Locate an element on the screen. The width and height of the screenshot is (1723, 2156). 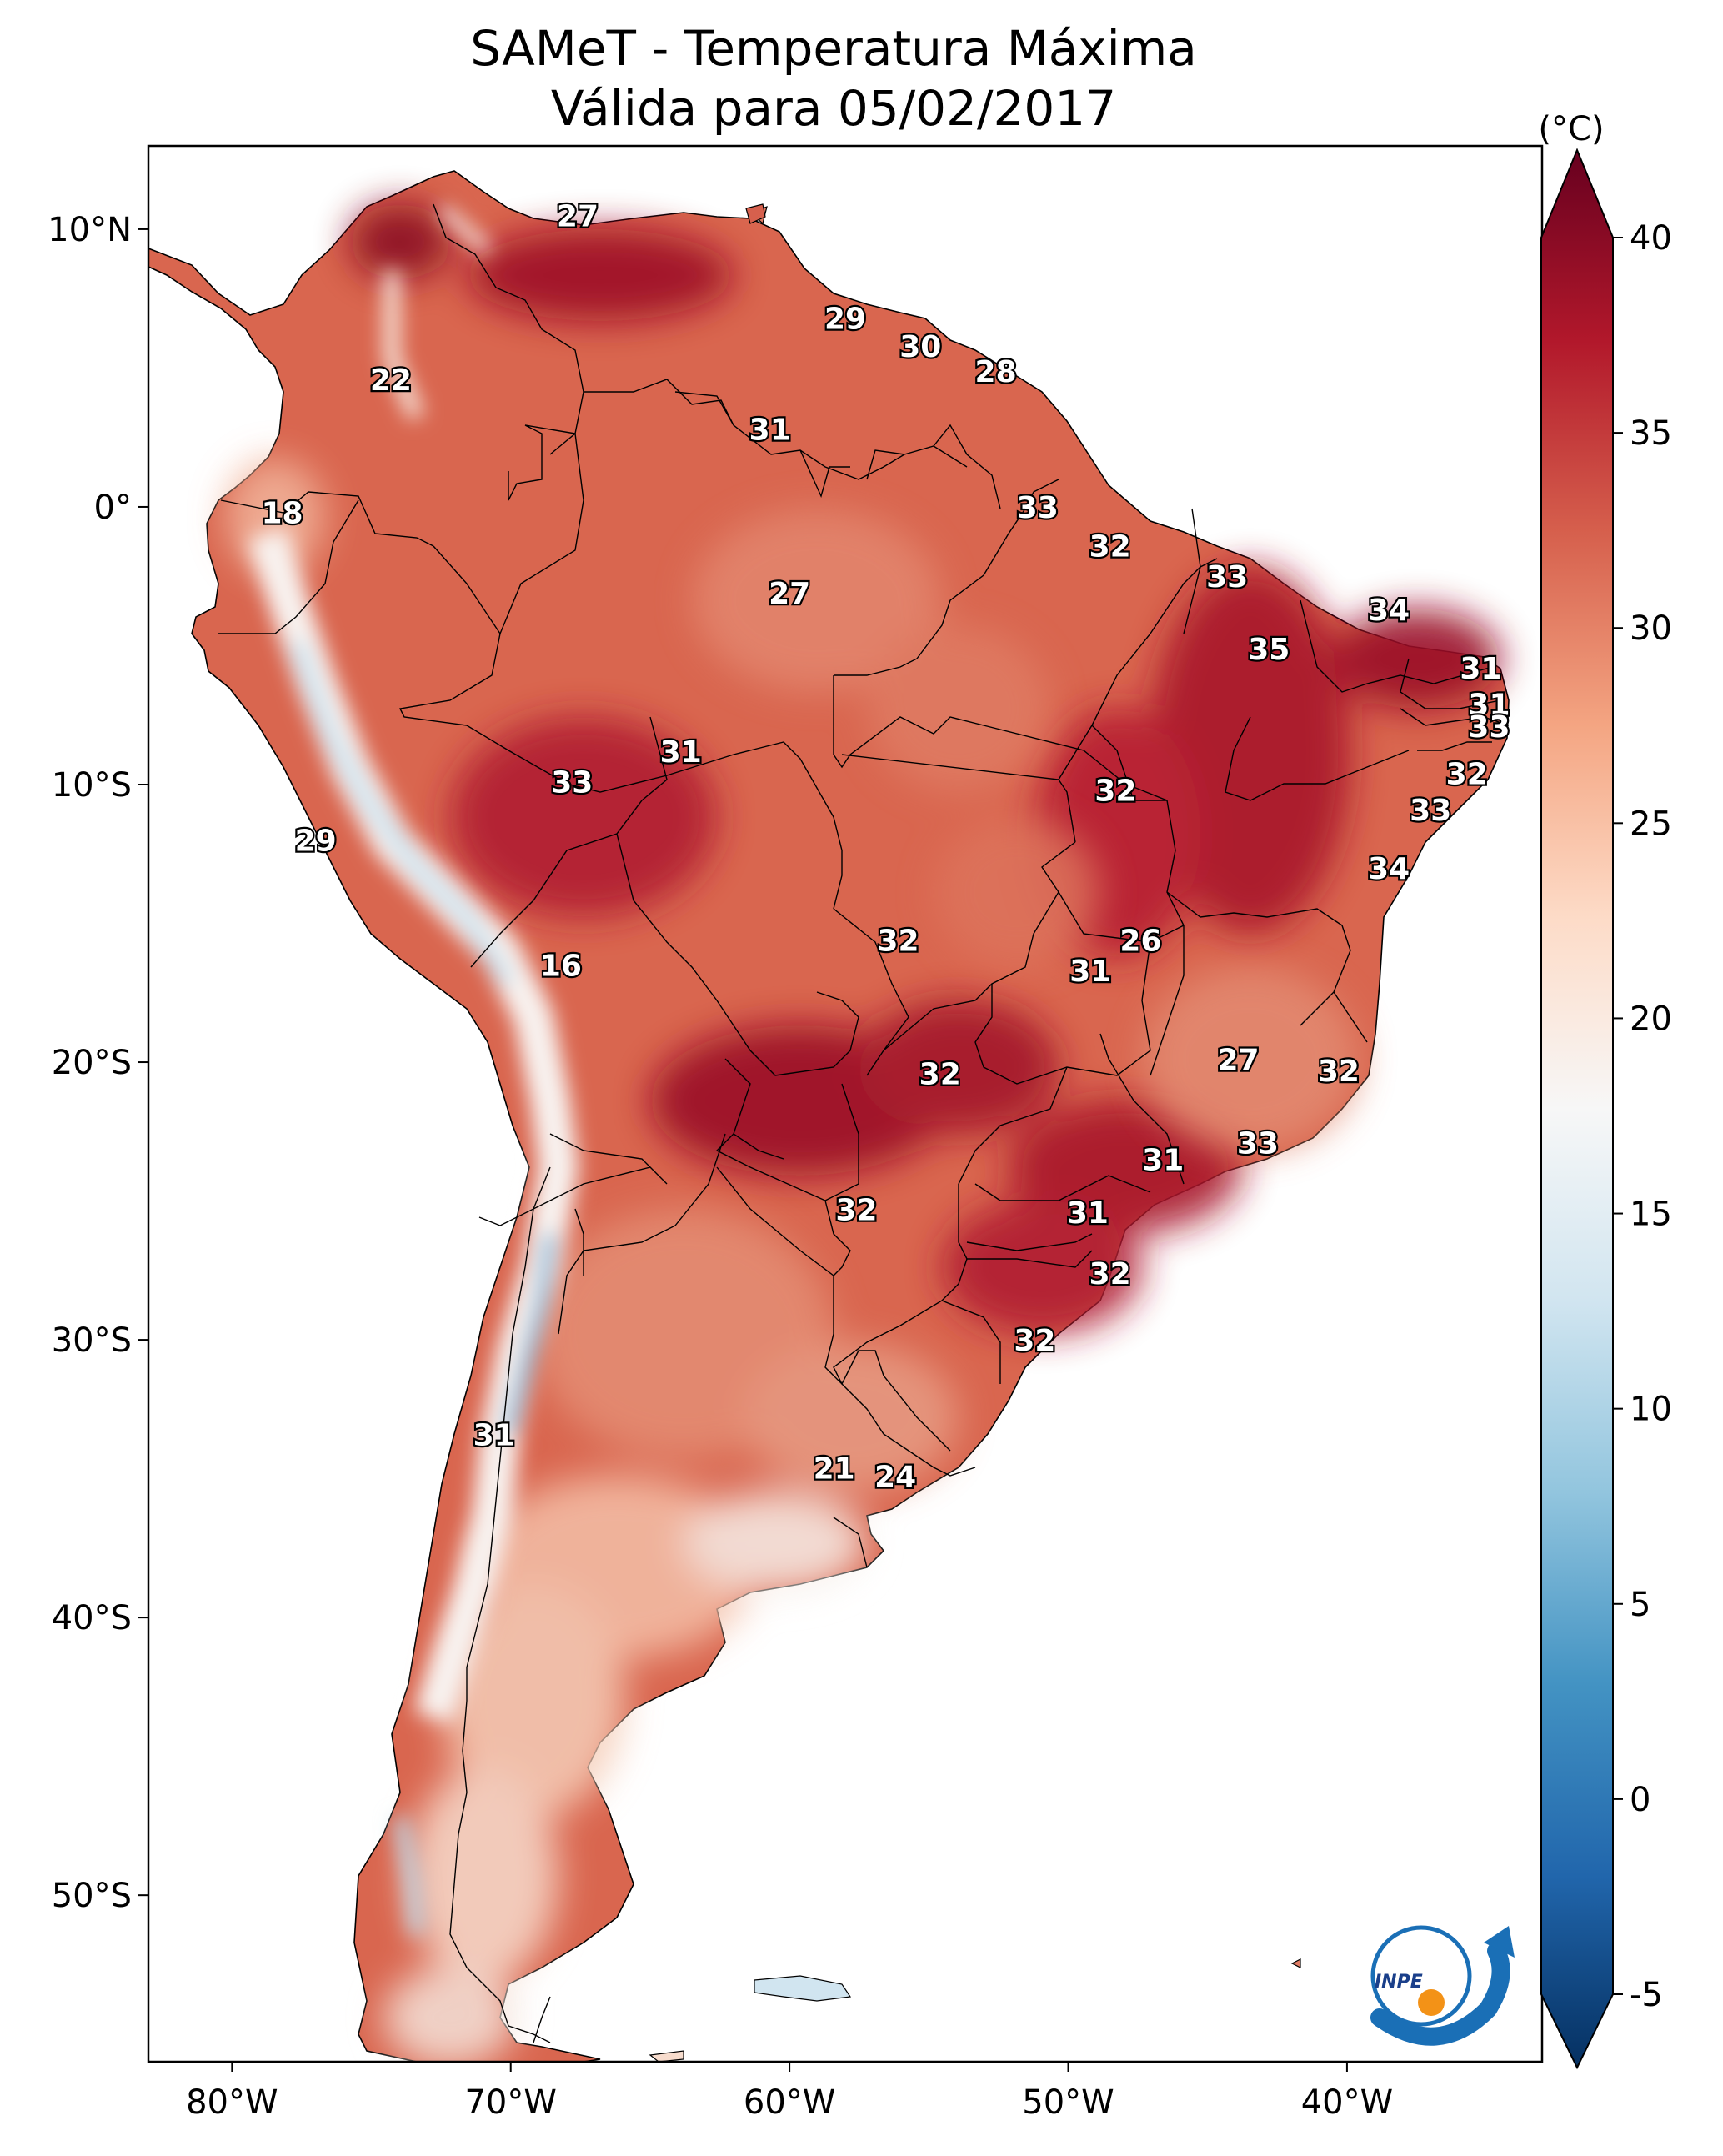
inpe-logo: INPE is located at coordinates (1442, 1986).